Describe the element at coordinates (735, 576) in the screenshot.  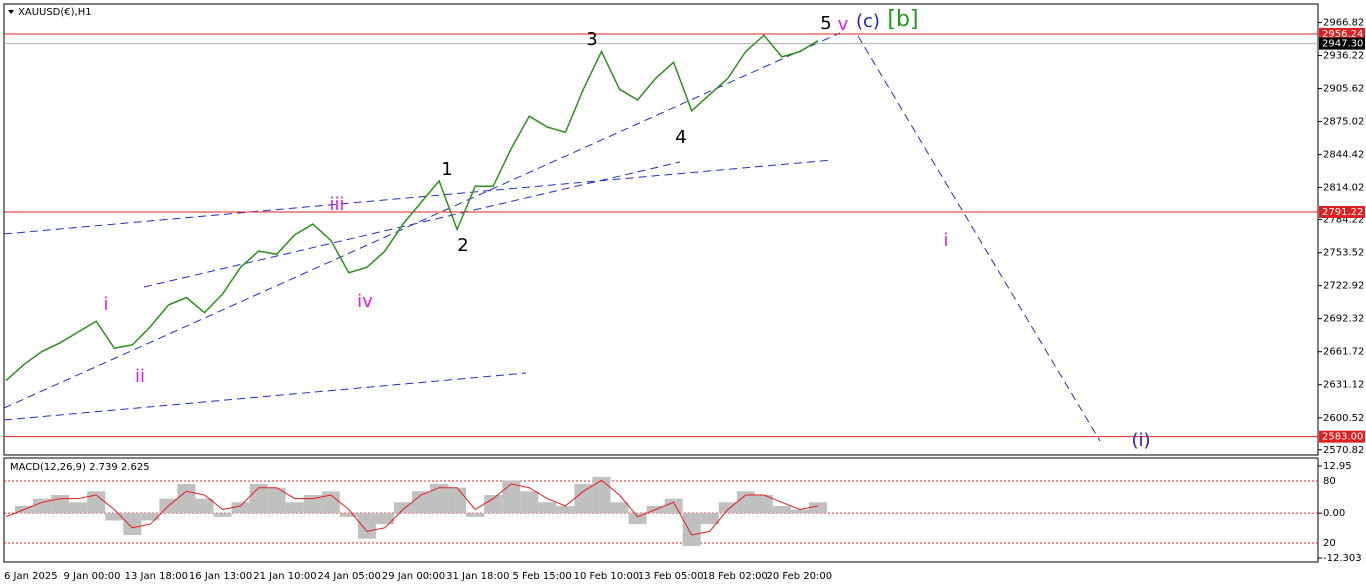
I see `x-tick-label: 18 Feb 02:00` at that location.